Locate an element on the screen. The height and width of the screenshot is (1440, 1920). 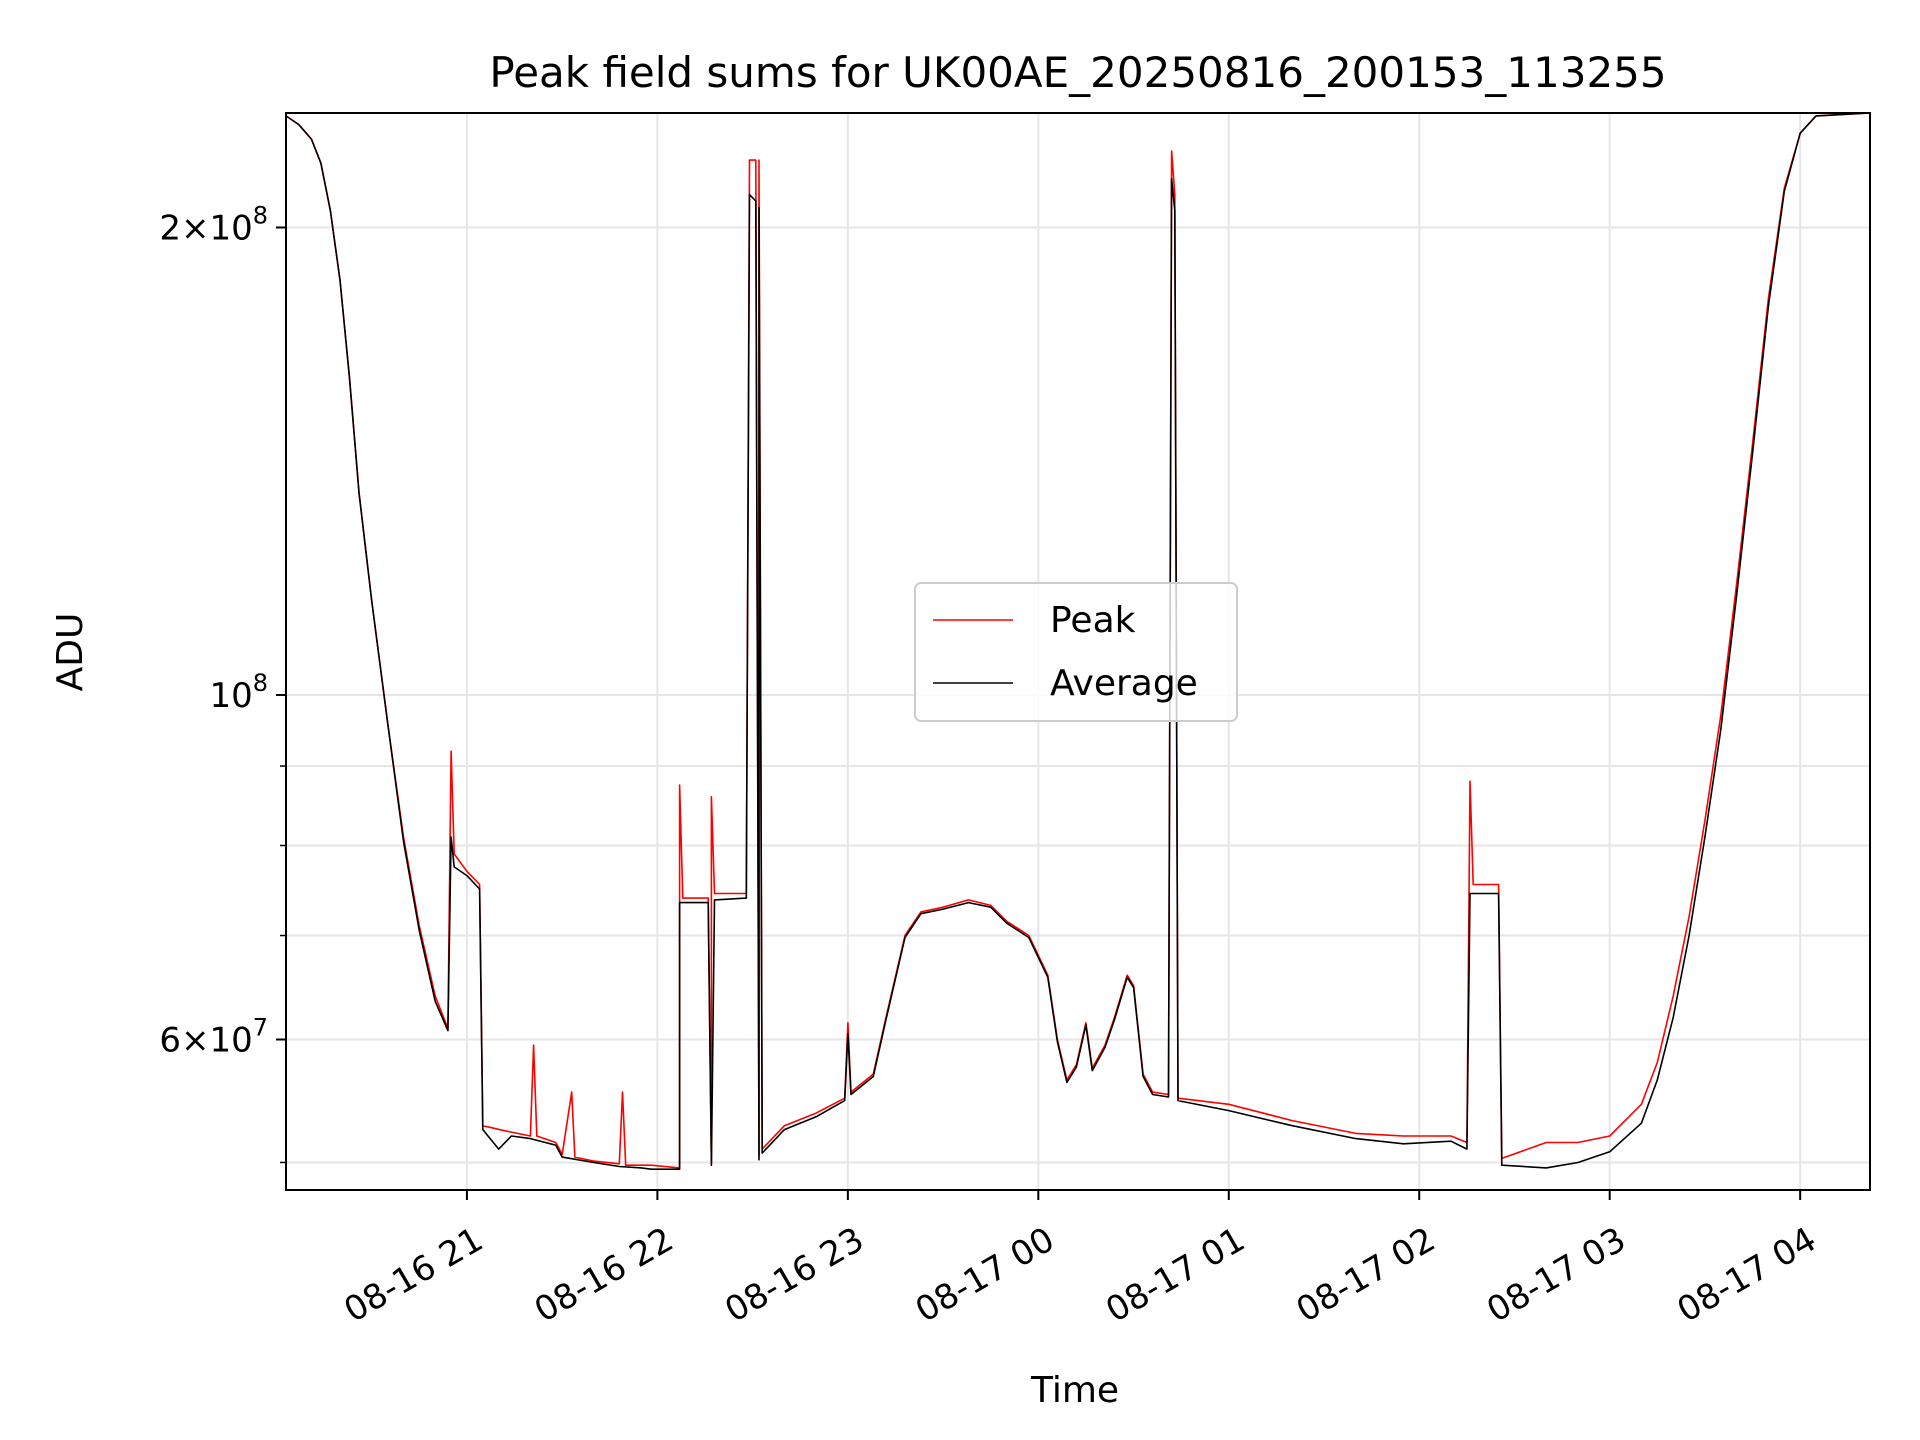
y-tick-label: 108 is located at coordinates (238, 692).